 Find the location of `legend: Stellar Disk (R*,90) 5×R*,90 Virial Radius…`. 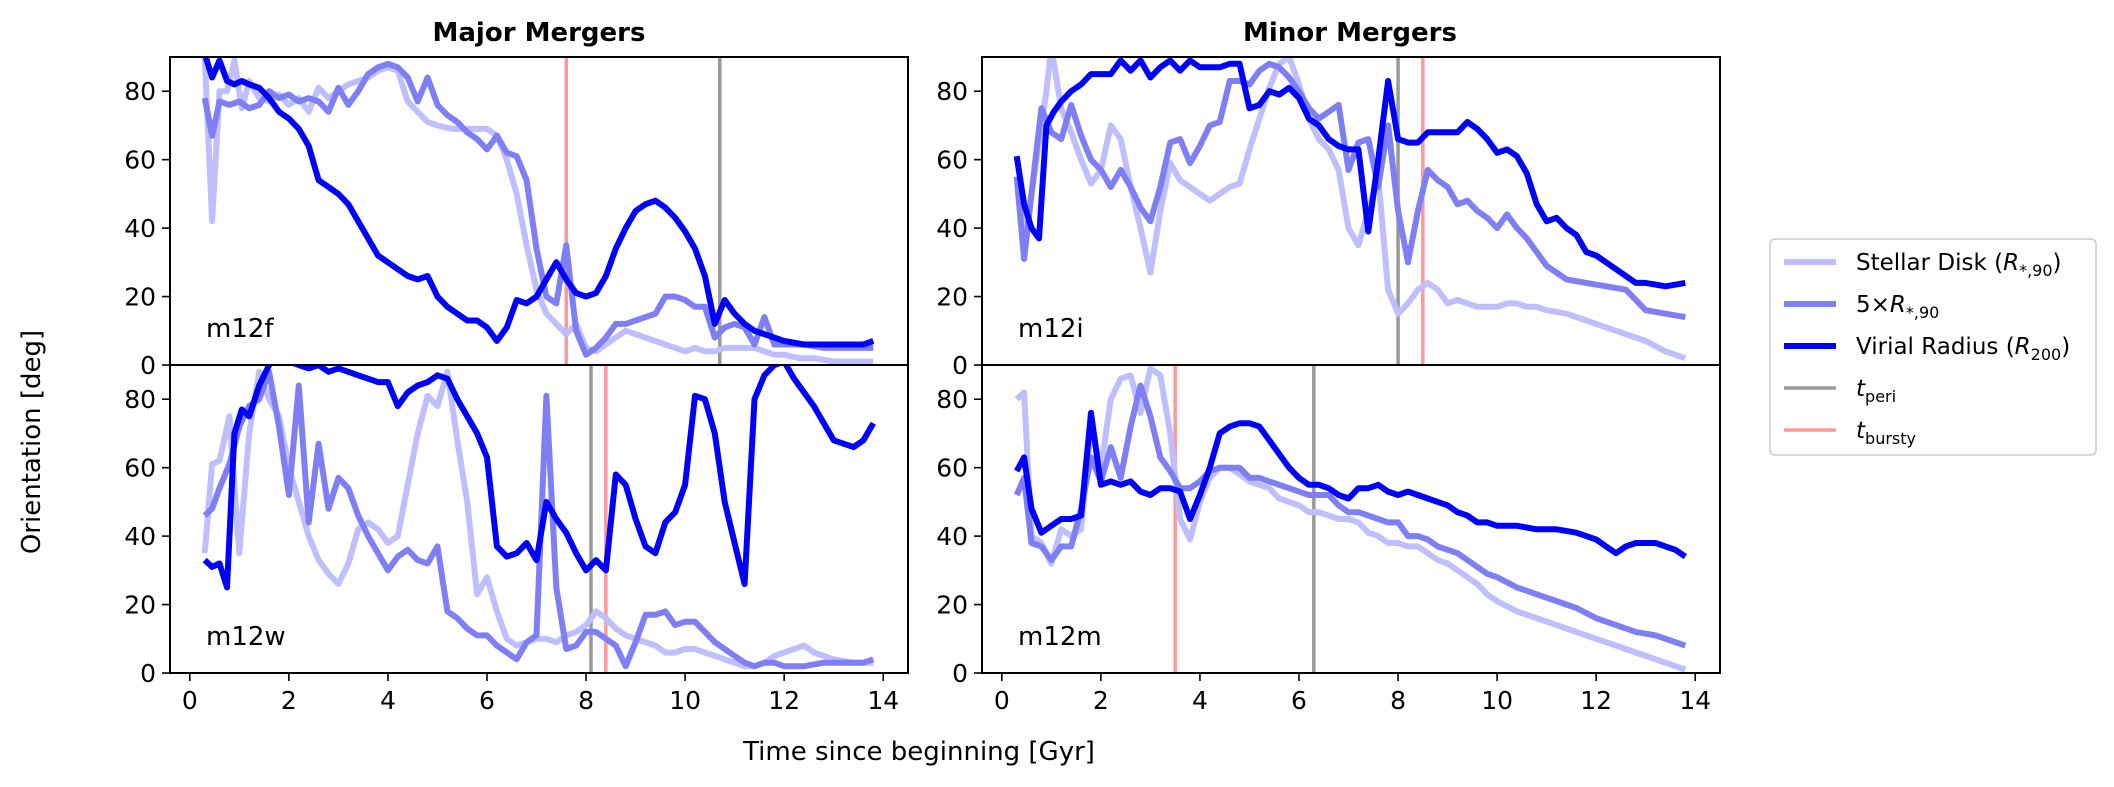

legend: Stellar Disk (R*,90) 5×R*,90 Virial Radius… is located at coordinates (1933, 347).